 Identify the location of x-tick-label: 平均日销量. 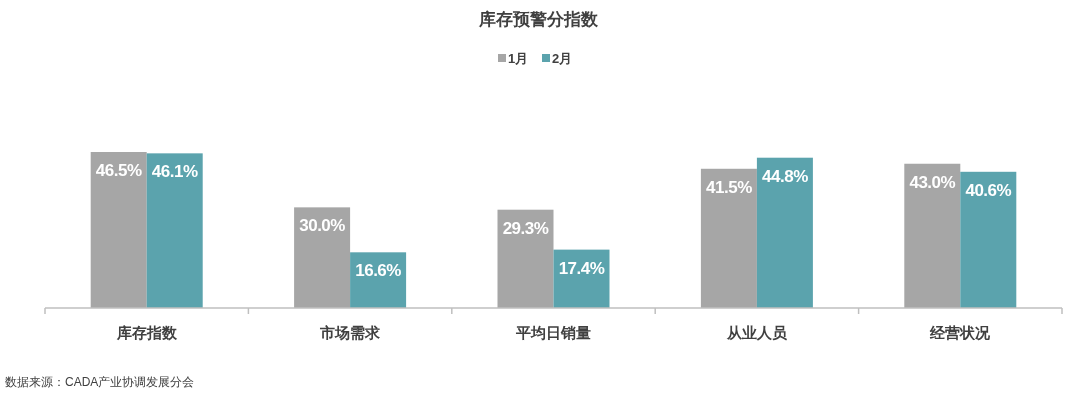
(553, 332).